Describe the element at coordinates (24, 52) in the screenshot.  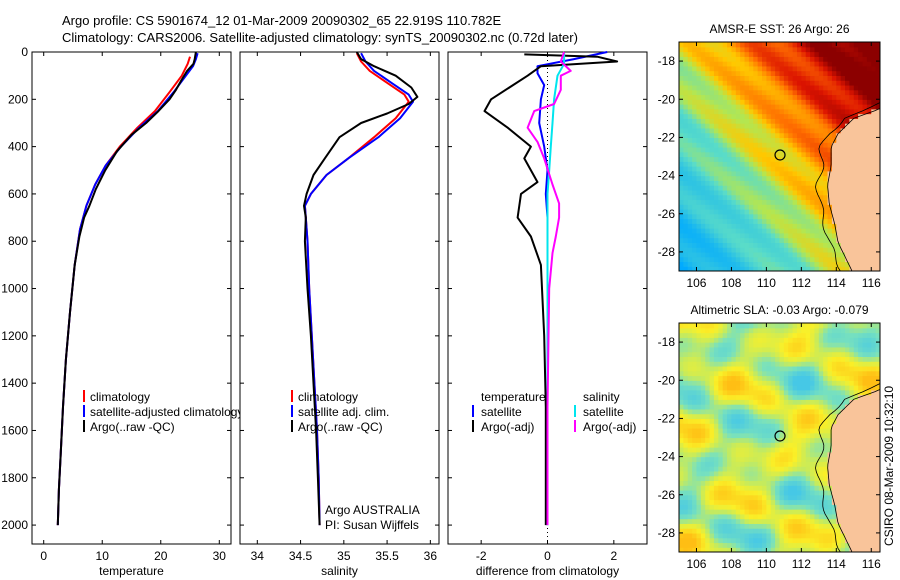
I see `y-tick-label: 0` at that location.